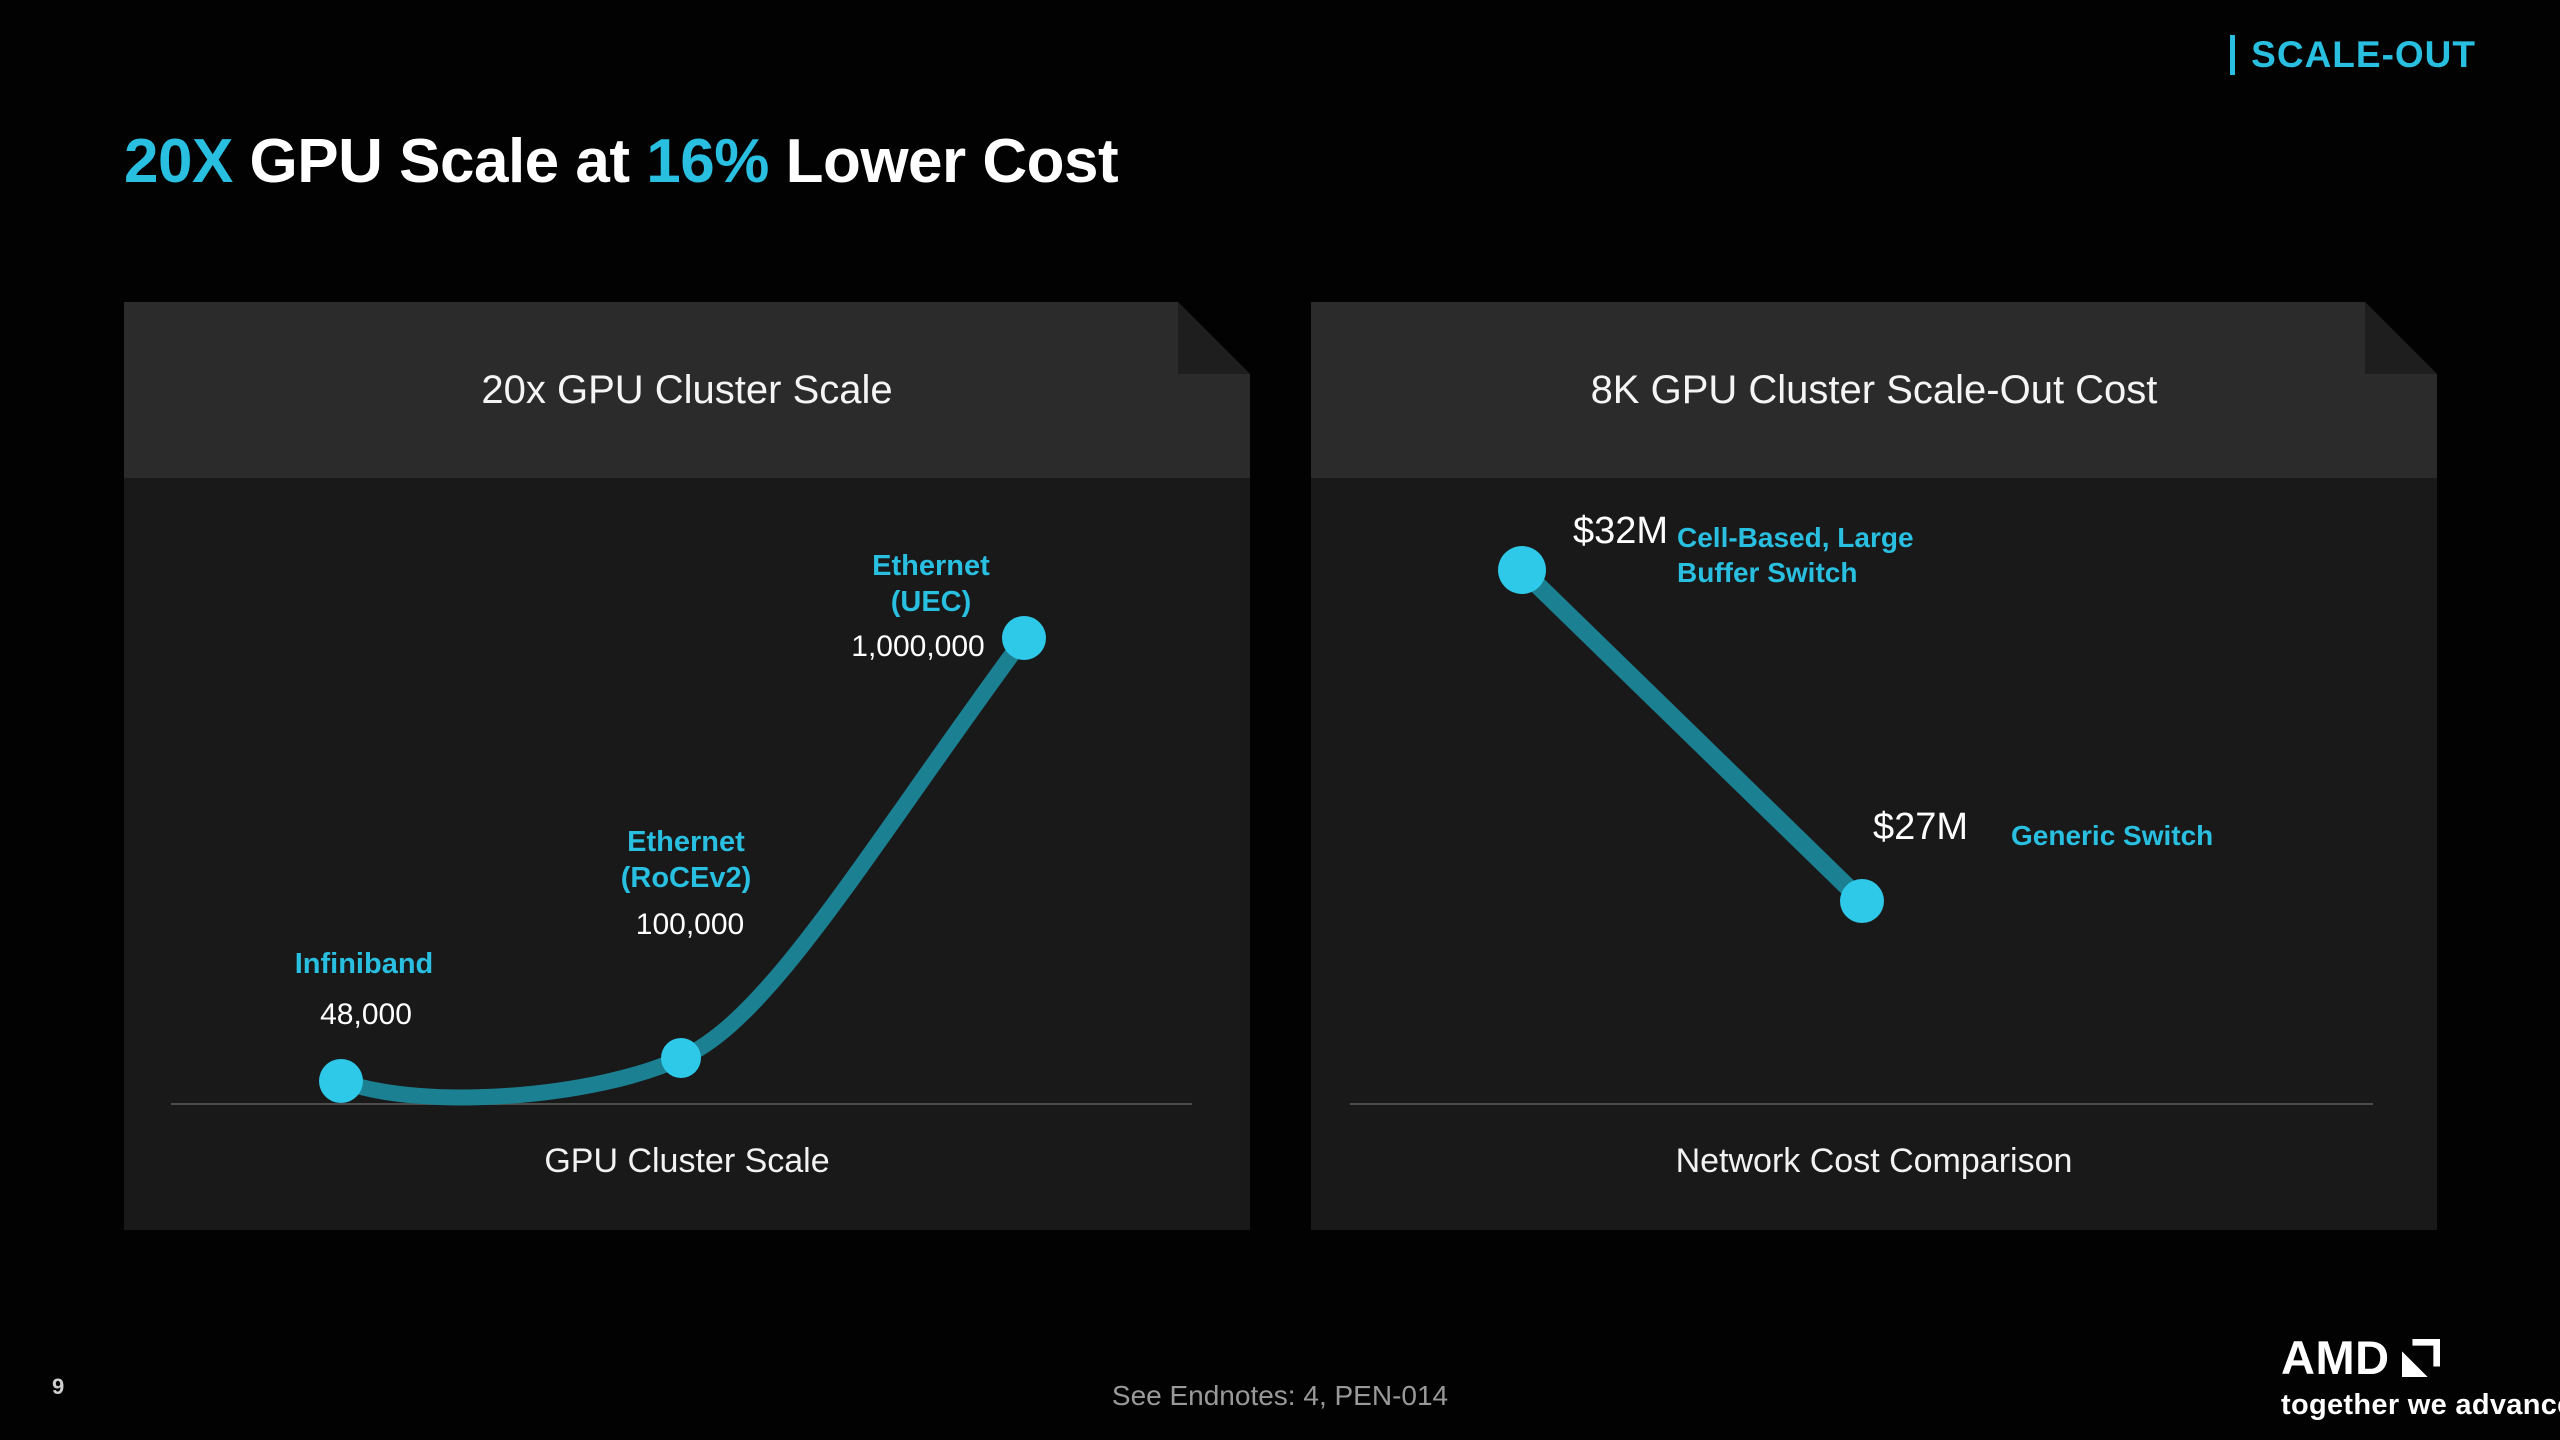 The height and width of the screenshot is (1440, 2560). Describe the element at coordinates (364, 964) in the screenshot. I see `infiniband-label: Infiniband` at that location.